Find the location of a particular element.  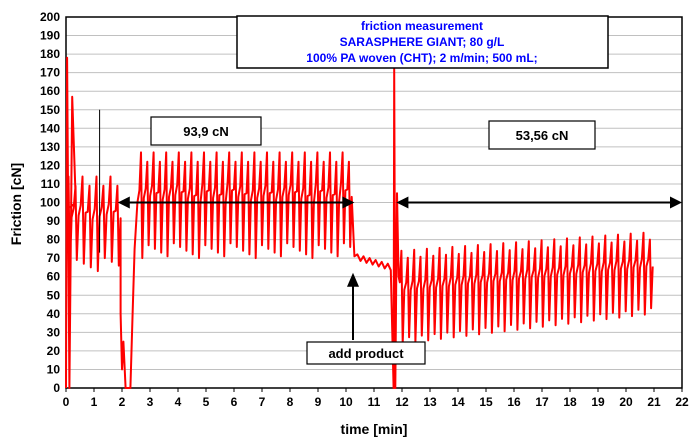

x-tick-label: 22 is located at coordinates (682, 402).